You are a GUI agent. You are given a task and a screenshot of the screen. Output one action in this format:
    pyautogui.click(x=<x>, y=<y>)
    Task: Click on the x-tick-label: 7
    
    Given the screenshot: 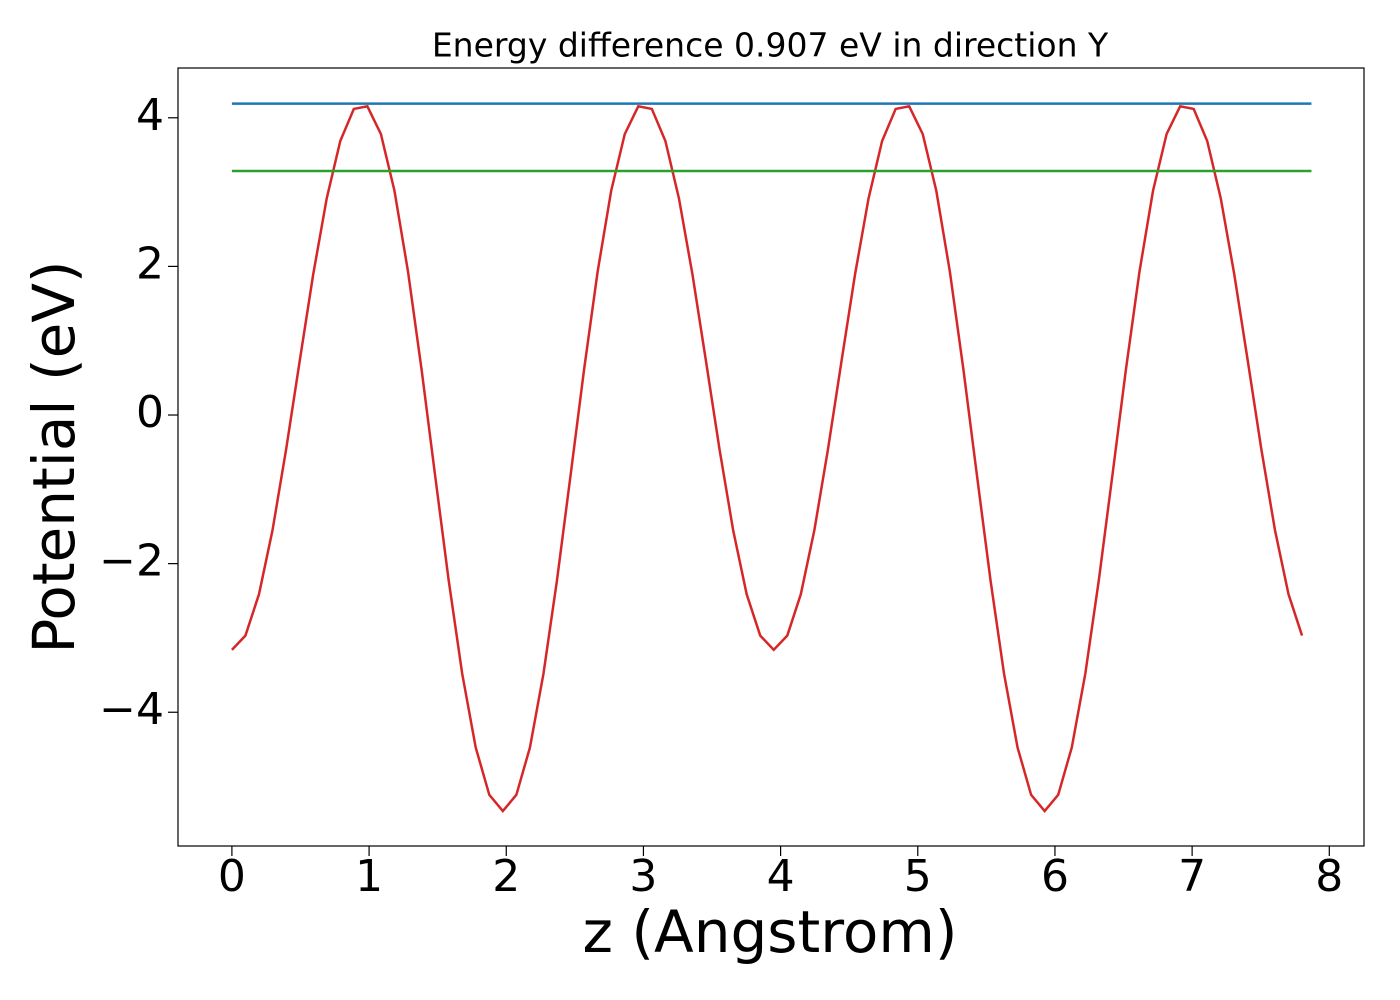 What is the action you would take?
    pyautogui.click(x=1192, y=876)
    